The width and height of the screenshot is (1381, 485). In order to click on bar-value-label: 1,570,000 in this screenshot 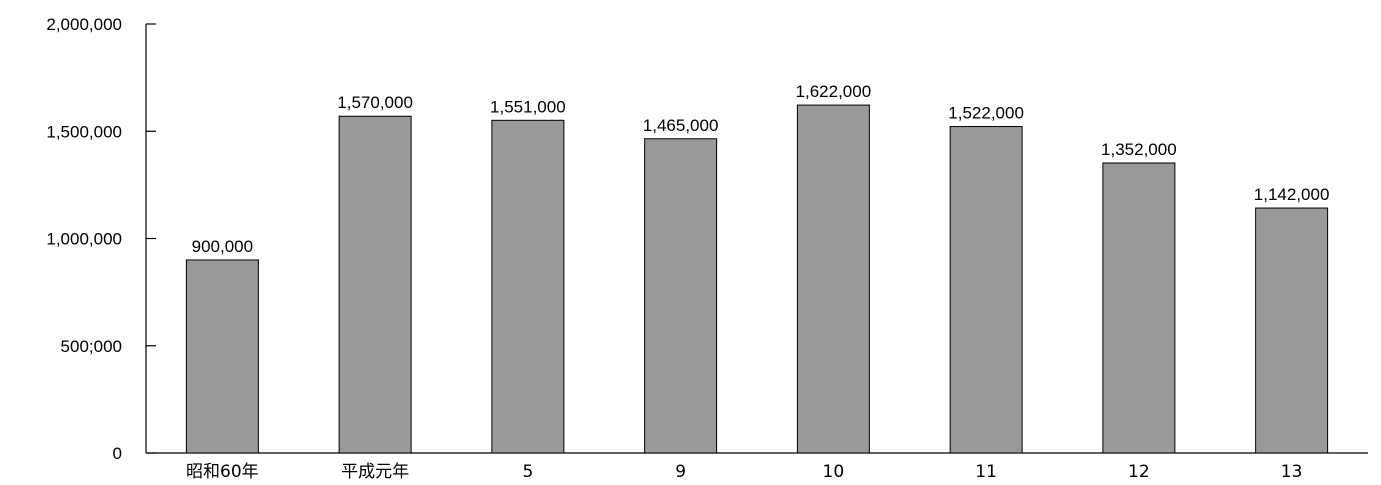, I will do `click(375, 102)`.